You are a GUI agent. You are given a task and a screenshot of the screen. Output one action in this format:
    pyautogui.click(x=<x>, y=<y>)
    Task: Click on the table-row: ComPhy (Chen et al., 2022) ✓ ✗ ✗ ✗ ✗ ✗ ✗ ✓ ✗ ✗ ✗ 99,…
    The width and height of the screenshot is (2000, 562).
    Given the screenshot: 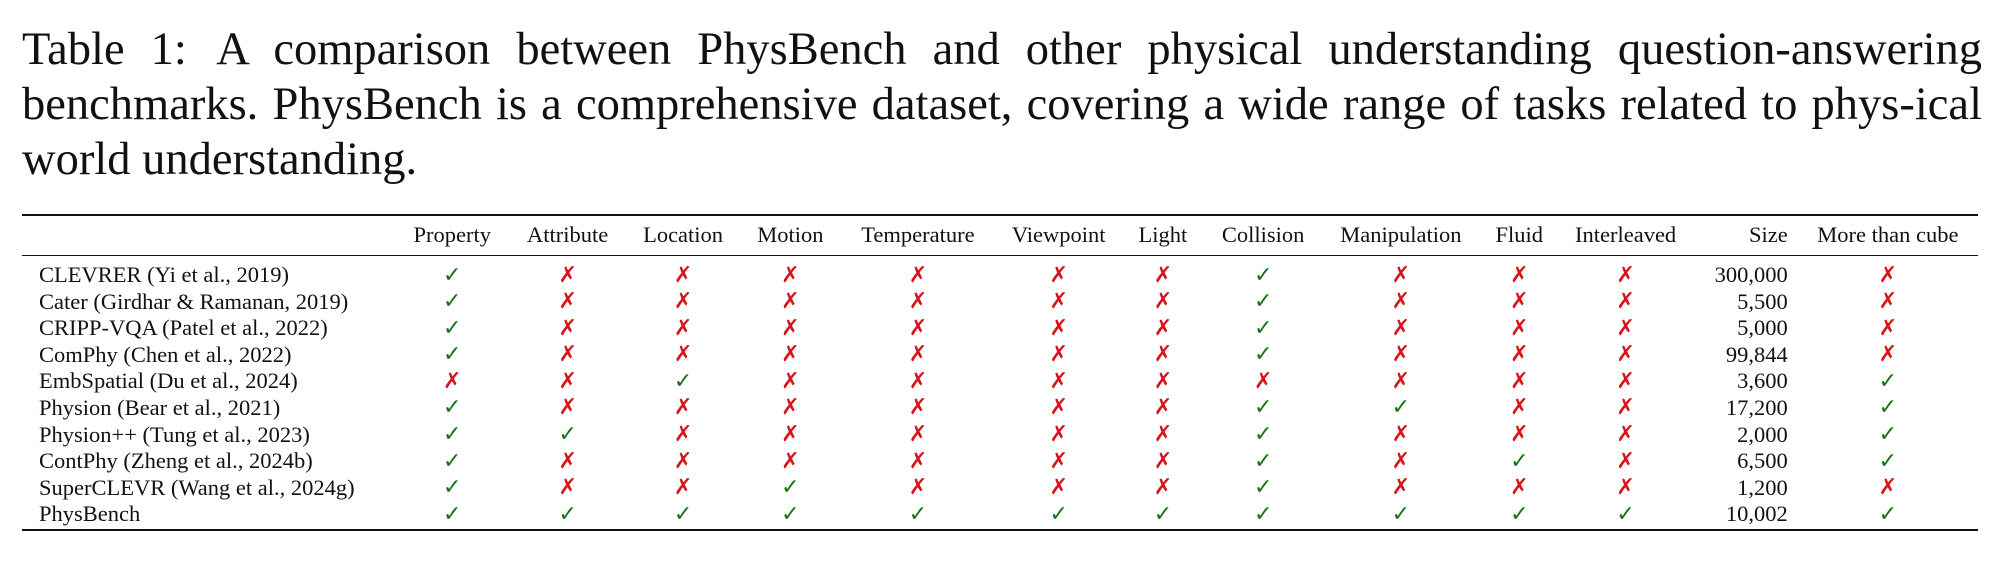 What is the action you would take?
    pyautogui.click(x=1000, y=354)
    